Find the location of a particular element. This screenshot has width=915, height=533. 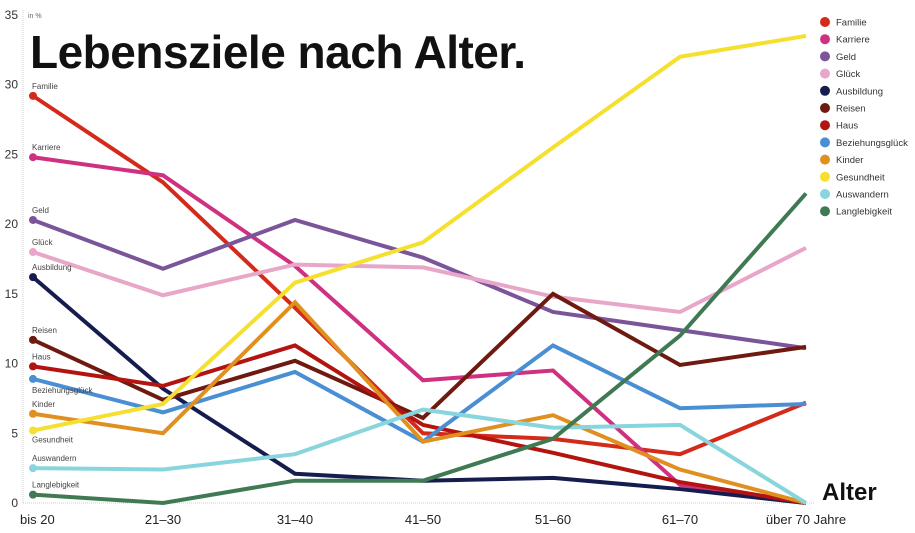

y-tick-label: 5 is located at coordinates (14, 433).